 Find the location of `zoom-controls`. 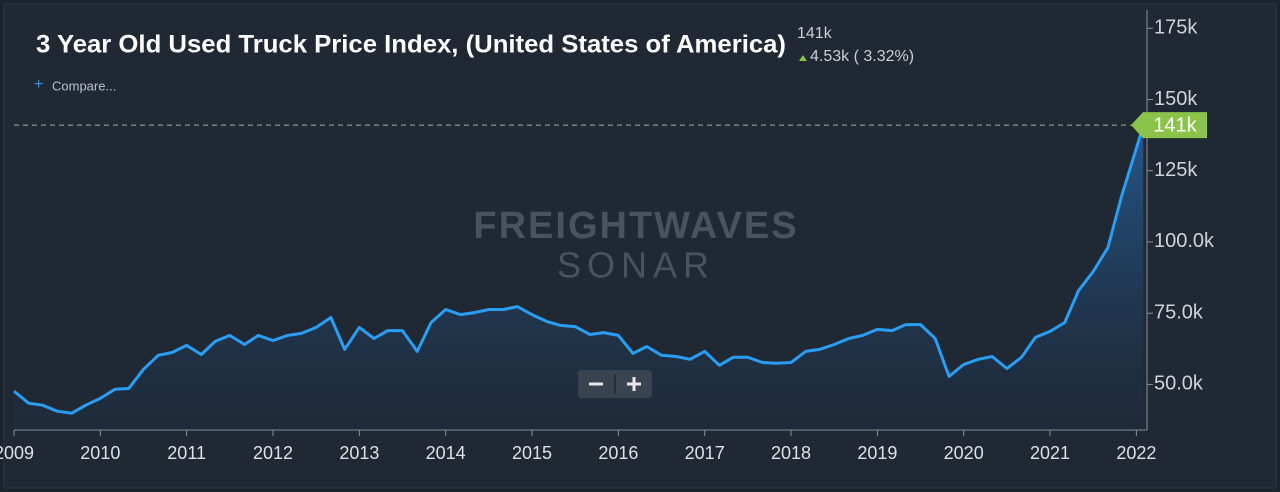

zoom-controls is located at coordinates (615, 384).